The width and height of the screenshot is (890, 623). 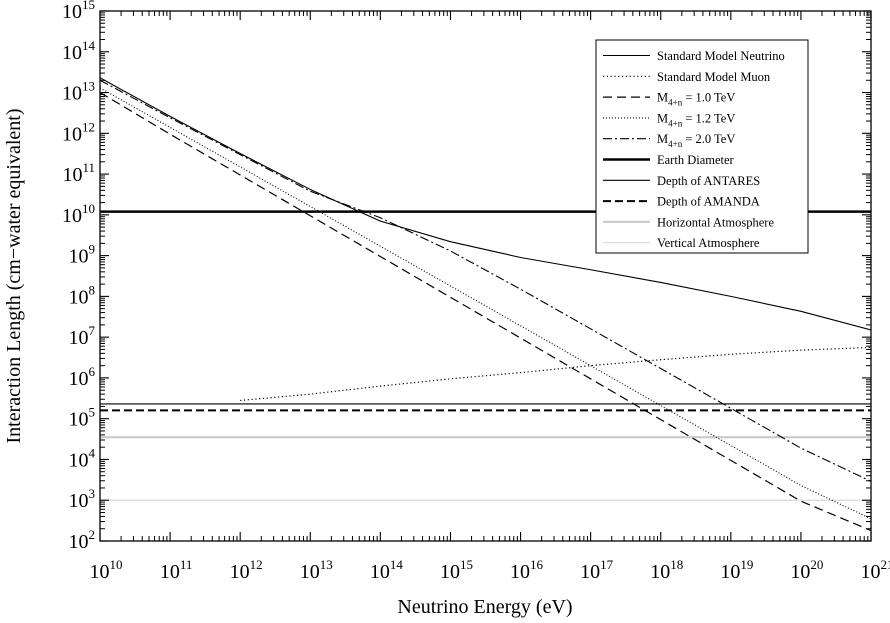 What do you see at coordinates (597, 570) in the screenshot?
I see `x-tick-label: 1017` at bounding box center [597, 570].